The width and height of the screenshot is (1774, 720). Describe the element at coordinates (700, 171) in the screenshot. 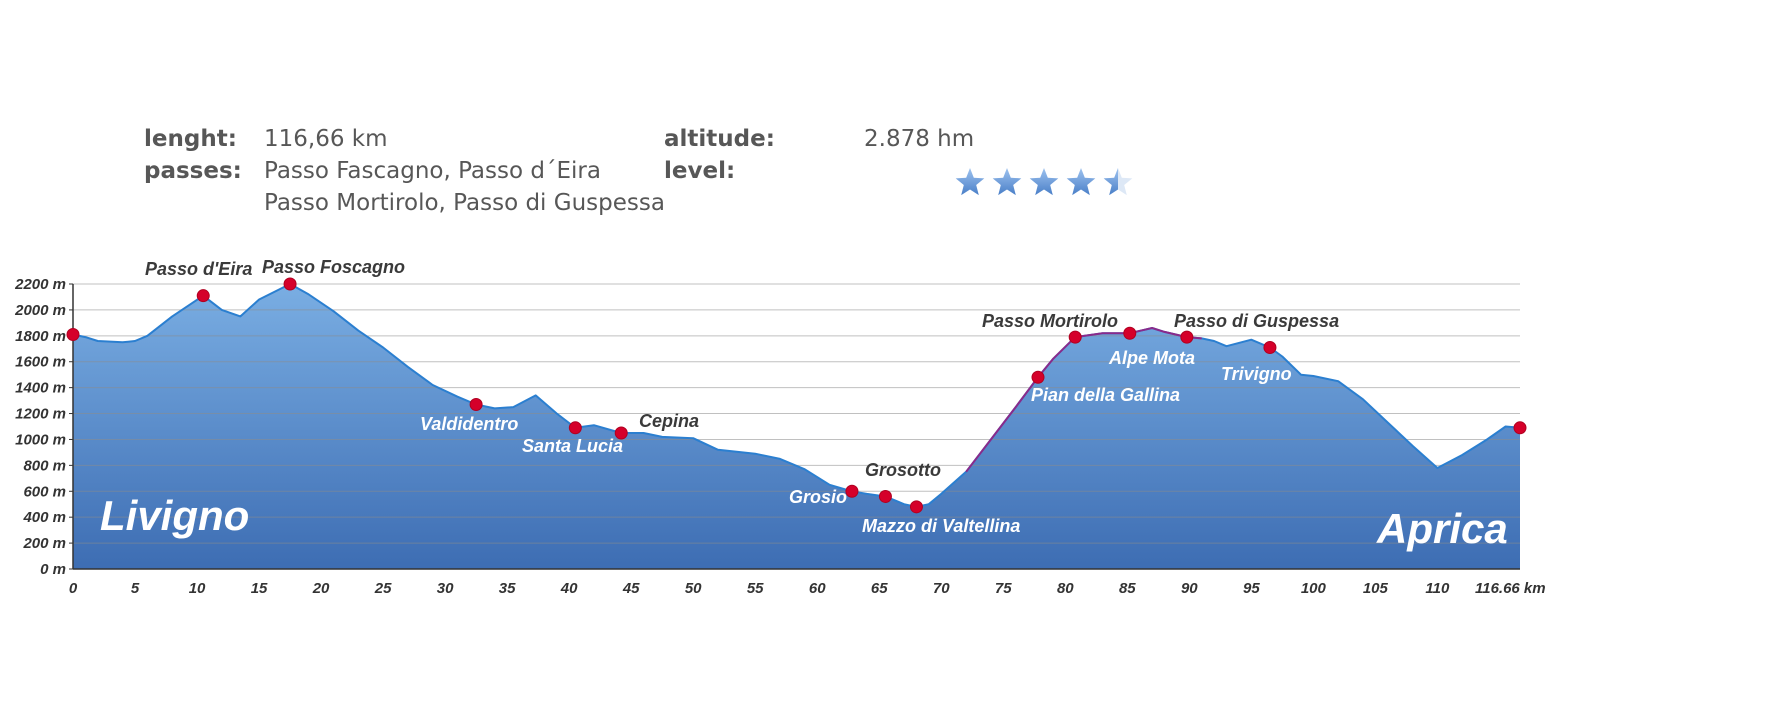

I see `level-label: level:` at that location.